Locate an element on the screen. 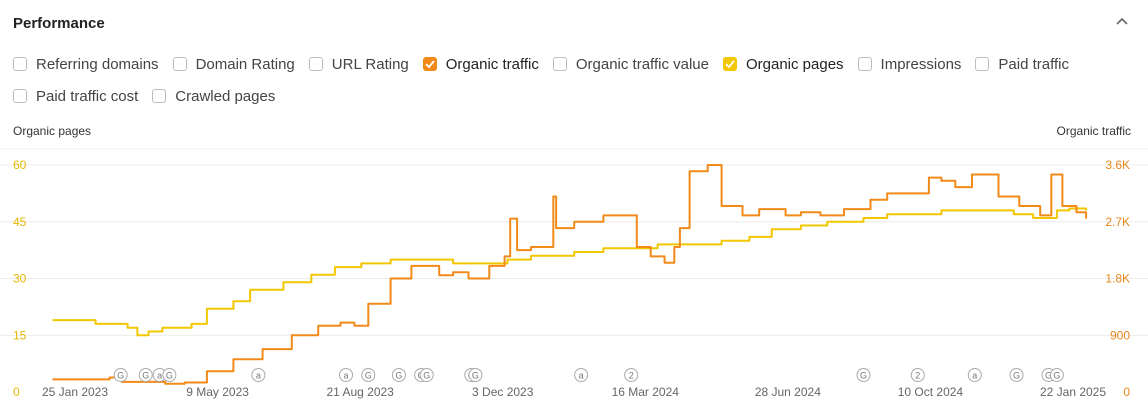 Image resolution: width=1148 pixels, height=410 pixels. right-tick-label: 900 is located at coordinates (1120, 335).